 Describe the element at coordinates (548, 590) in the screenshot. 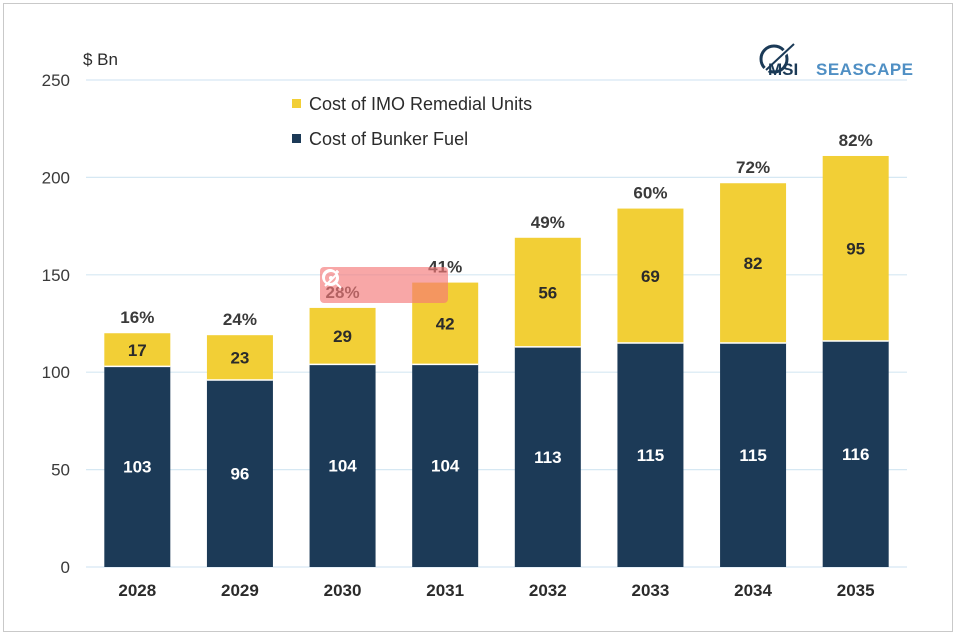

I see `x-tick-label: 2032` at that location.